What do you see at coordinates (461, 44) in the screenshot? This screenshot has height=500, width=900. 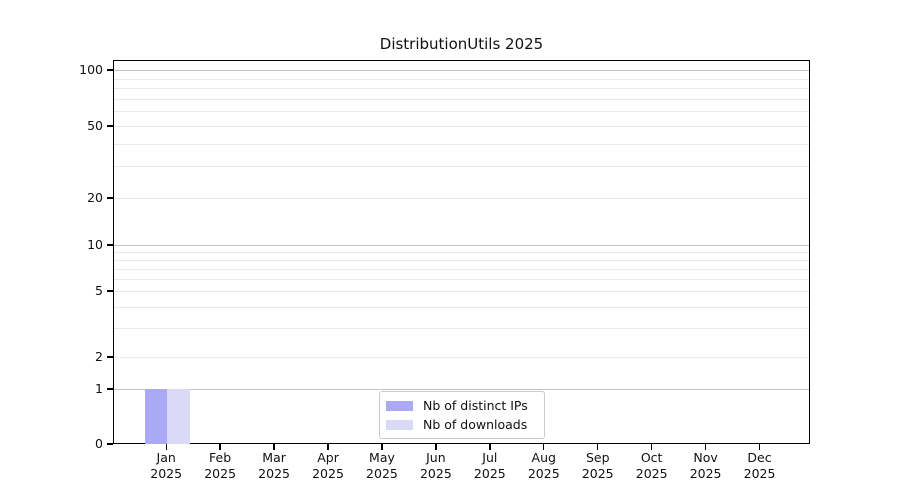 I see `chart-title: DistributionUtils 2025` at bounding box center [461, 44].